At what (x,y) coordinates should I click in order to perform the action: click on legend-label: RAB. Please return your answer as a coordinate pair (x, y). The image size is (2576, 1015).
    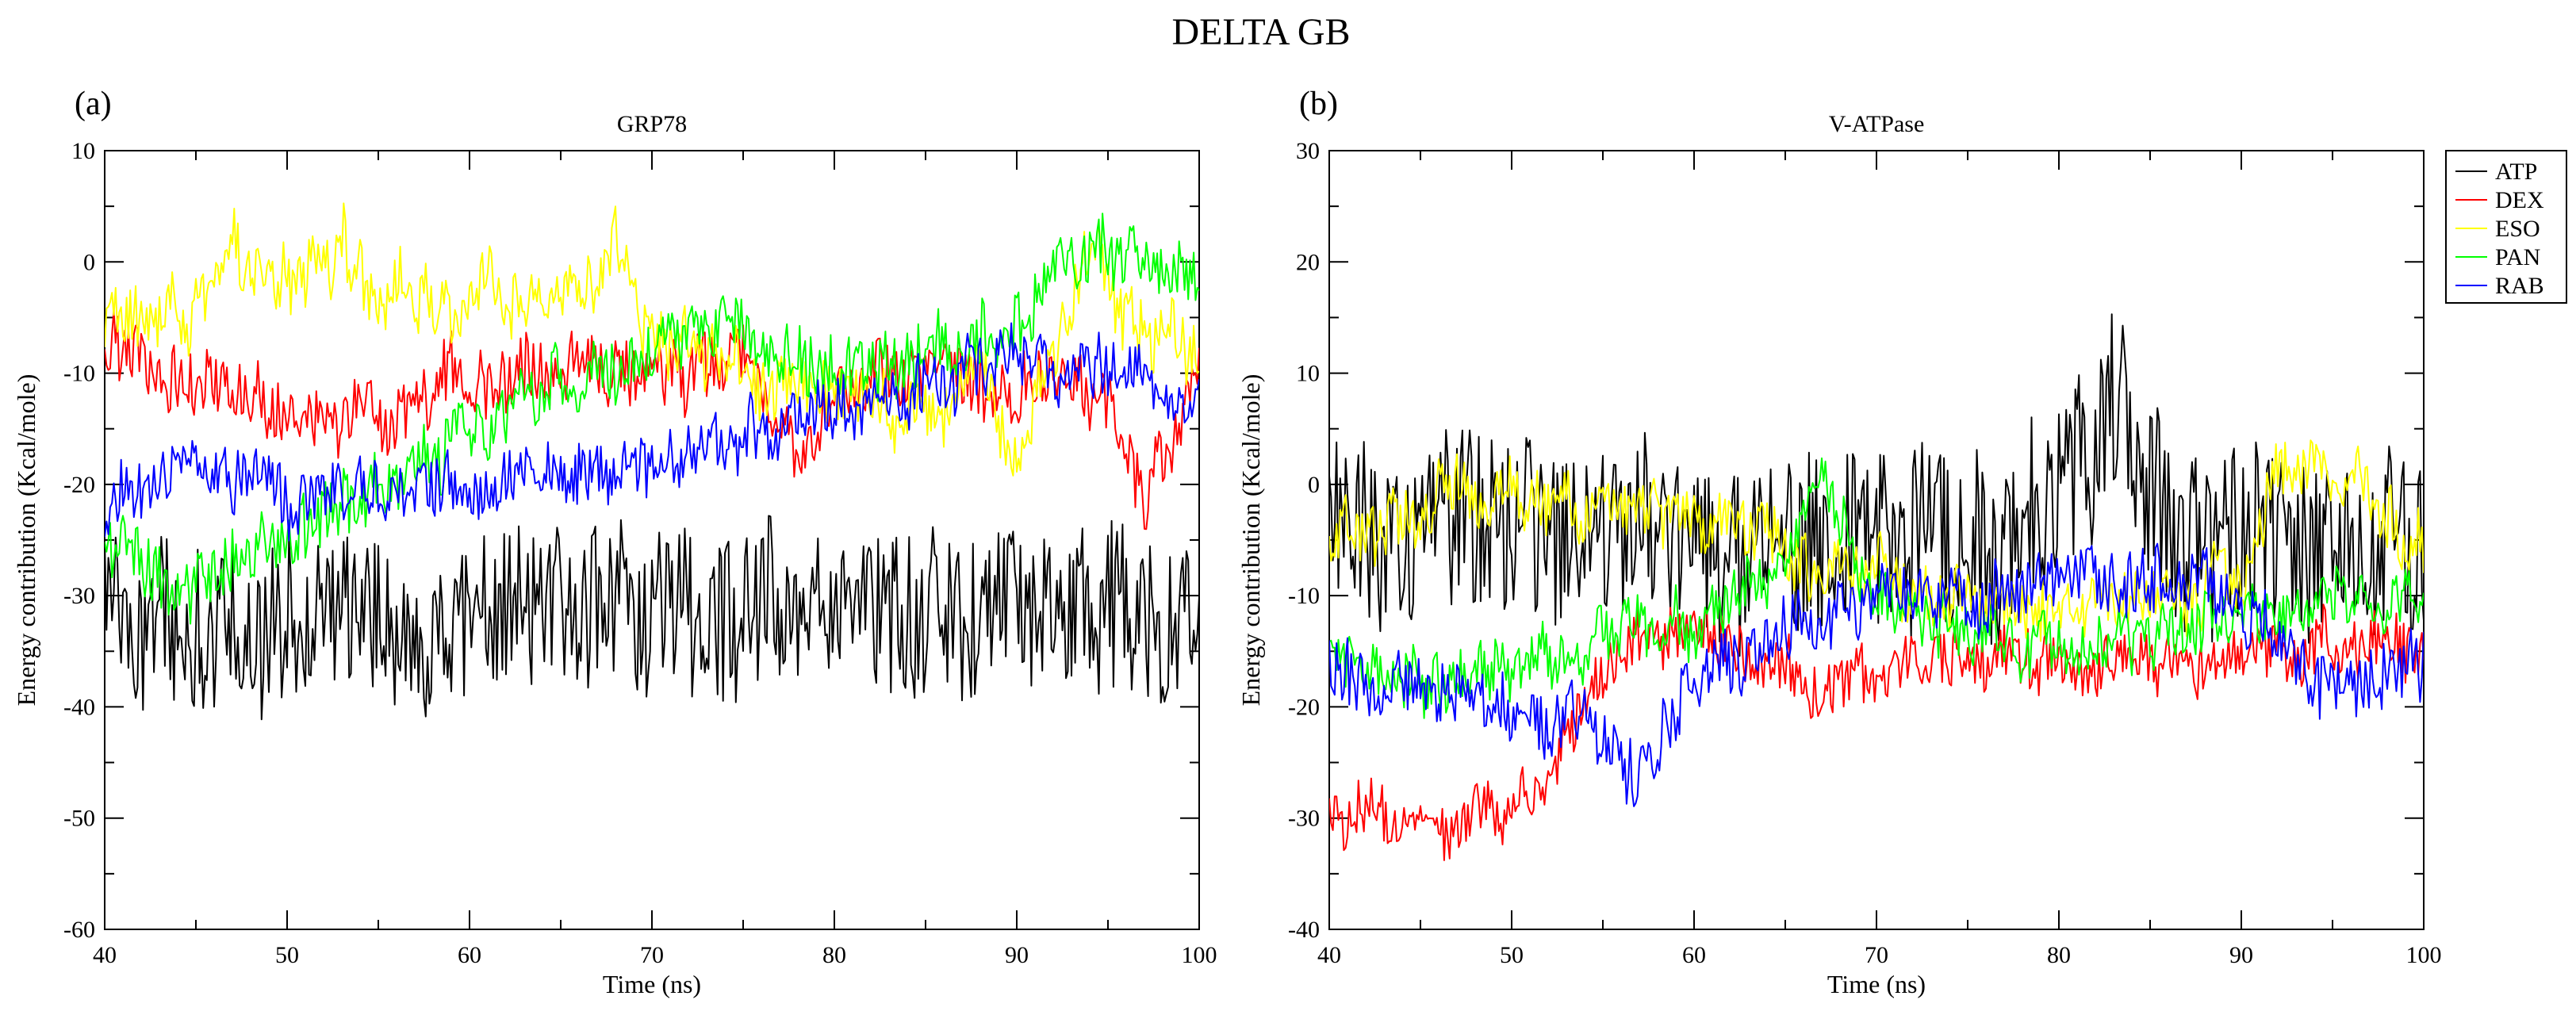
    Looking at the image, I should click on (2519, 286).